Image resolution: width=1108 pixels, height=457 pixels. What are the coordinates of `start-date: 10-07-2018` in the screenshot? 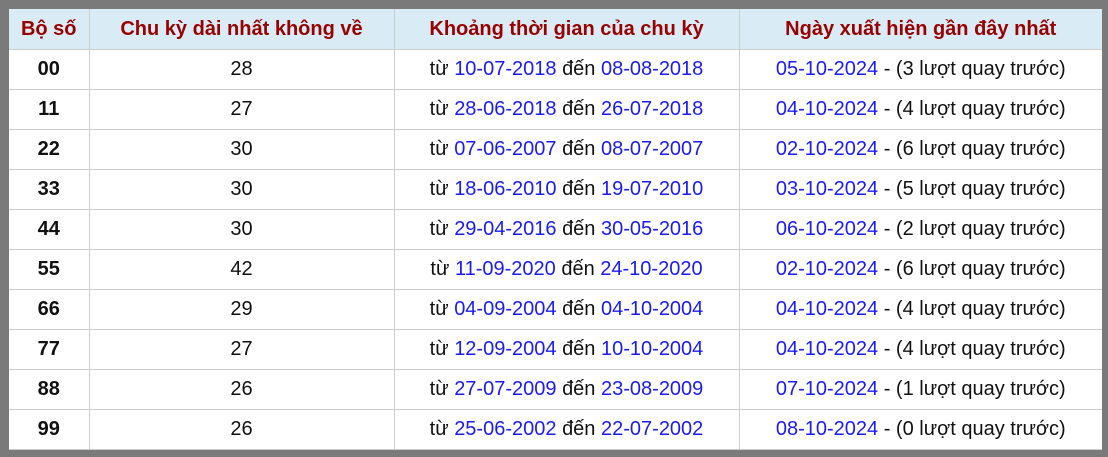 It's located at (505, 69).